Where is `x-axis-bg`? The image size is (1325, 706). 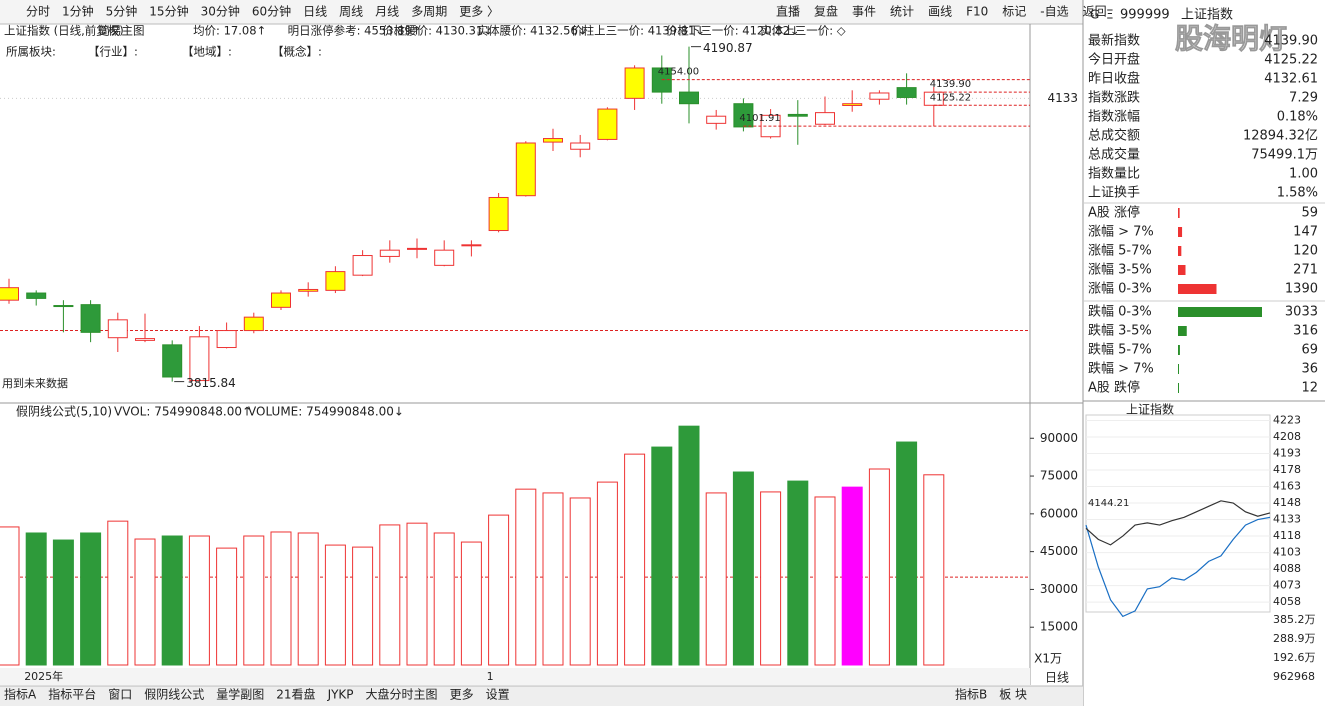
x-axis-bg is located at coordinates (515, 676).